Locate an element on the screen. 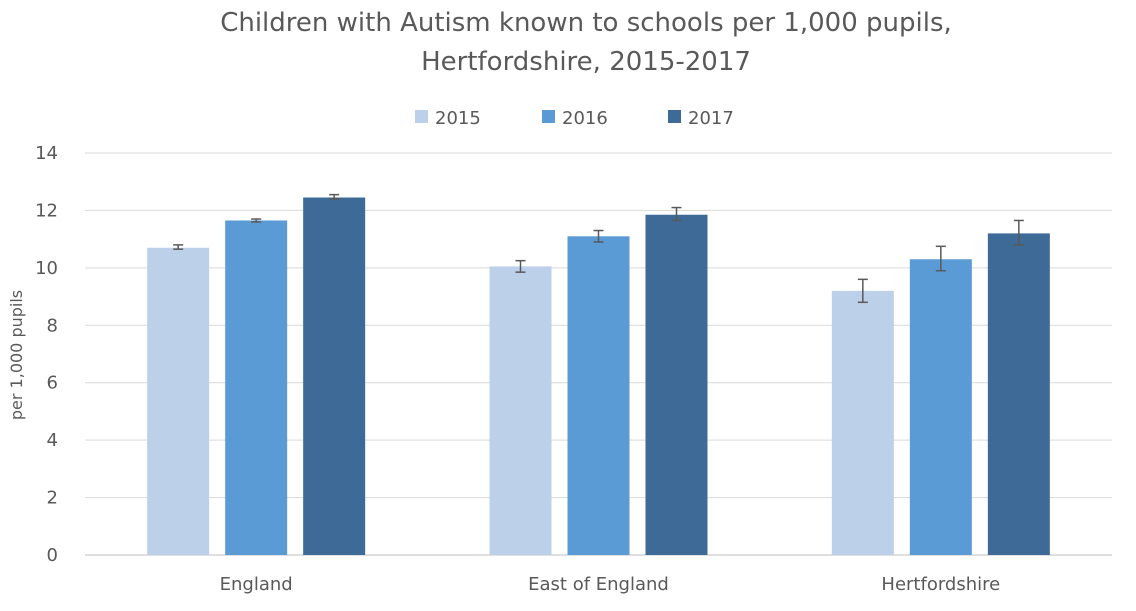 The height and width of the screenshot is (611, 1136). legend-label: 2016 is located at coordinates (585, 118).